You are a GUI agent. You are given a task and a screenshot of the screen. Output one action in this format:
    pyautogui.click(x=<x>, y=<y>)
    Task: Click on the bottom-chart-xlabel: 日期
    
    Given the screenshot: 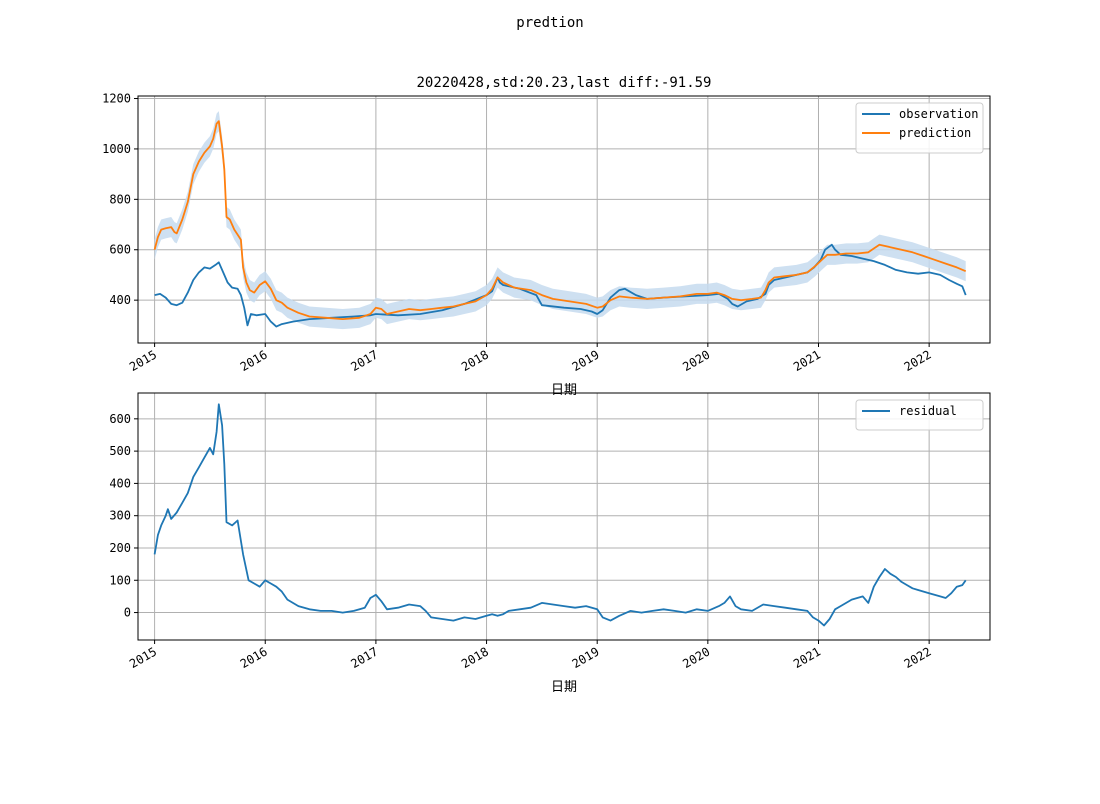 What is the action you would take?
    pyautogui.click(x=564, y=687)
    